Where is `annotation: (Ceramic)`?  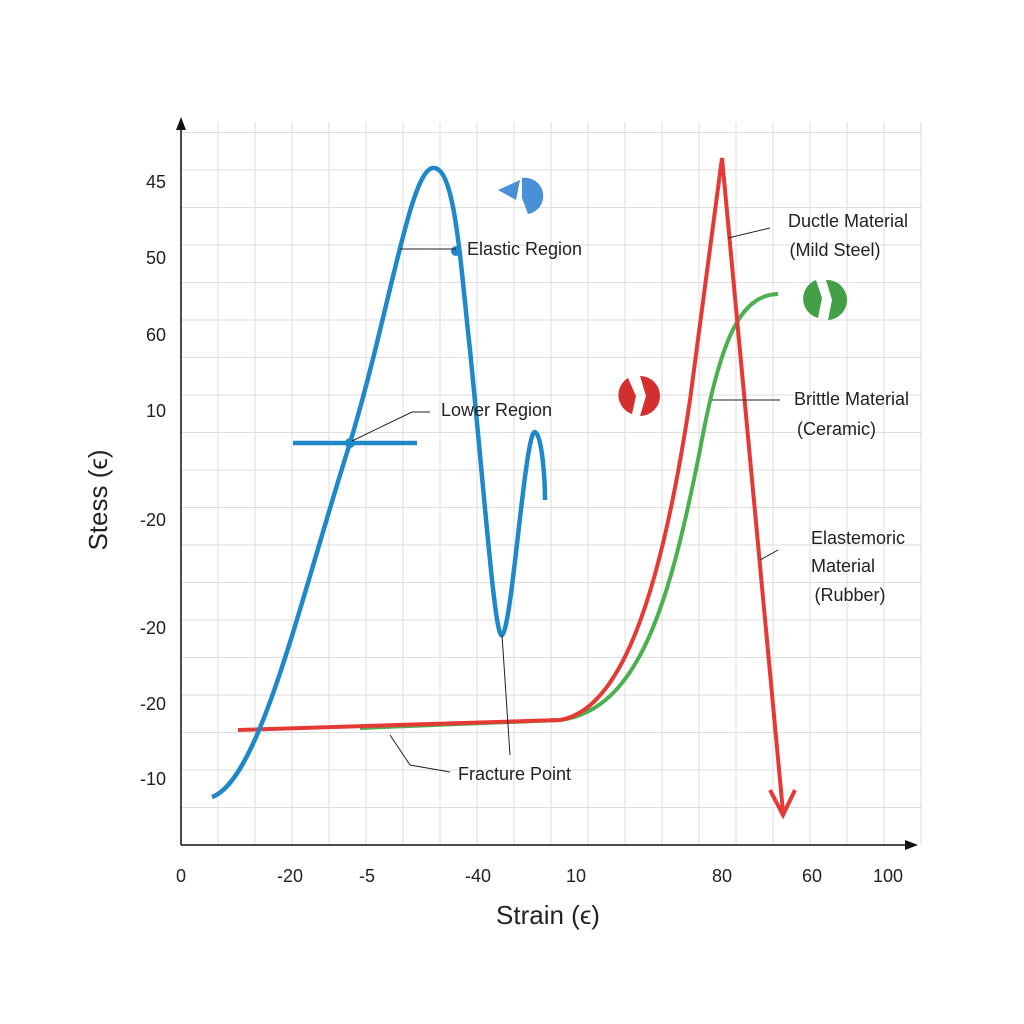
annotation: (Ceramic) is located at coordinates (836, 429).